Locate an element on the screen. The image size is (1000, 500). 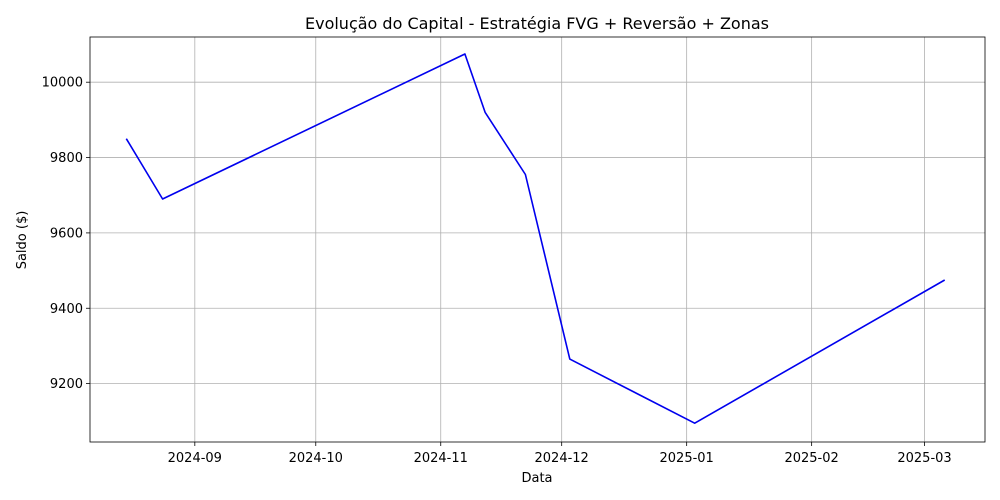
y-tick-label: 9800 is located at coordinates (66, 158).